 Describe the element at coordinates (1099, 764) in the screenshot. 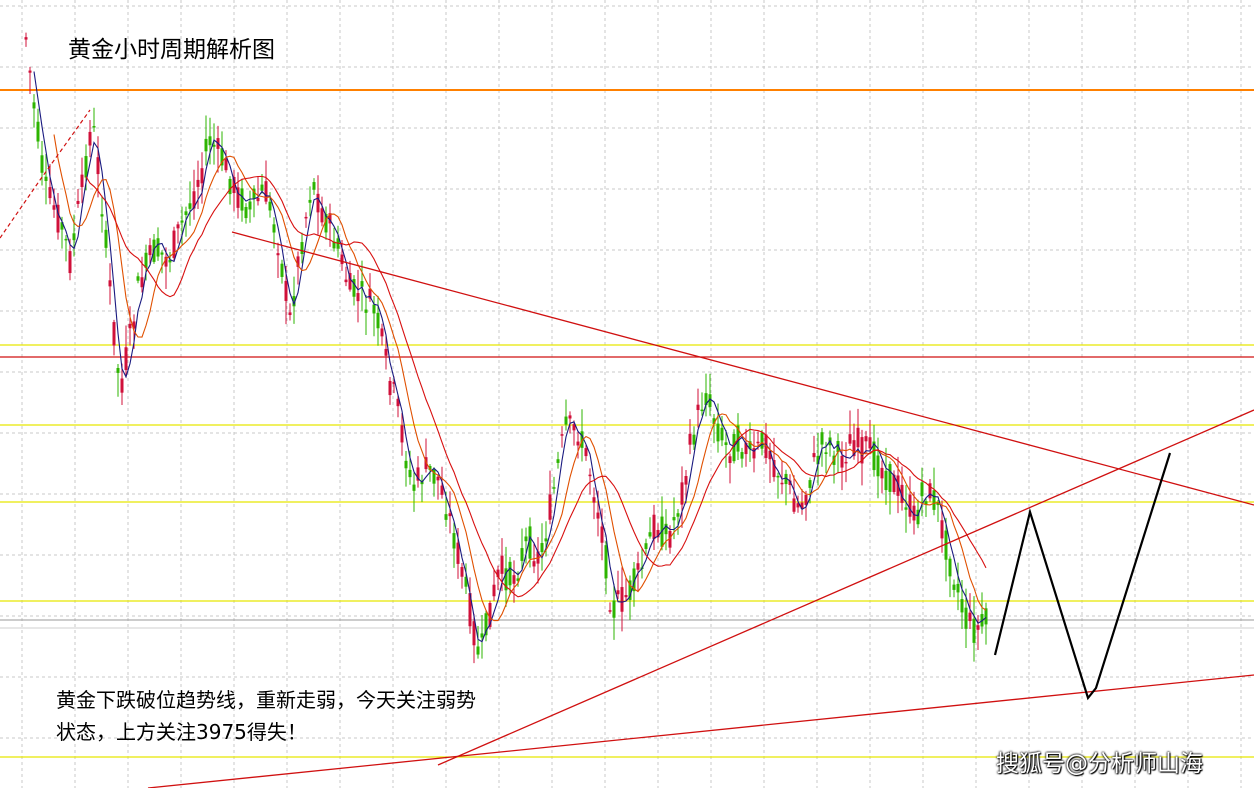

I see `watermark: 搜狐号@分析师山海` at that location.